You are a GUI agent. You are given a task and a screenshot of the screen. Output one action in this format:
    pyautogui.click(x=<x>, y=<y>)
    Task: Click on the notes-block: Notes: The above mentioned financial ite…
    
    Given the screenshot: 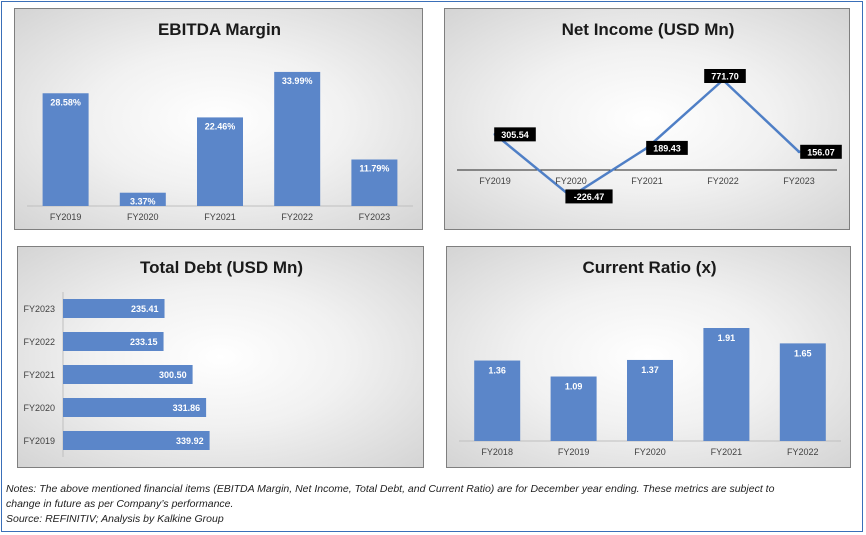 What is the action you would take?
    pyautogui.click(x=431, y=504)
    